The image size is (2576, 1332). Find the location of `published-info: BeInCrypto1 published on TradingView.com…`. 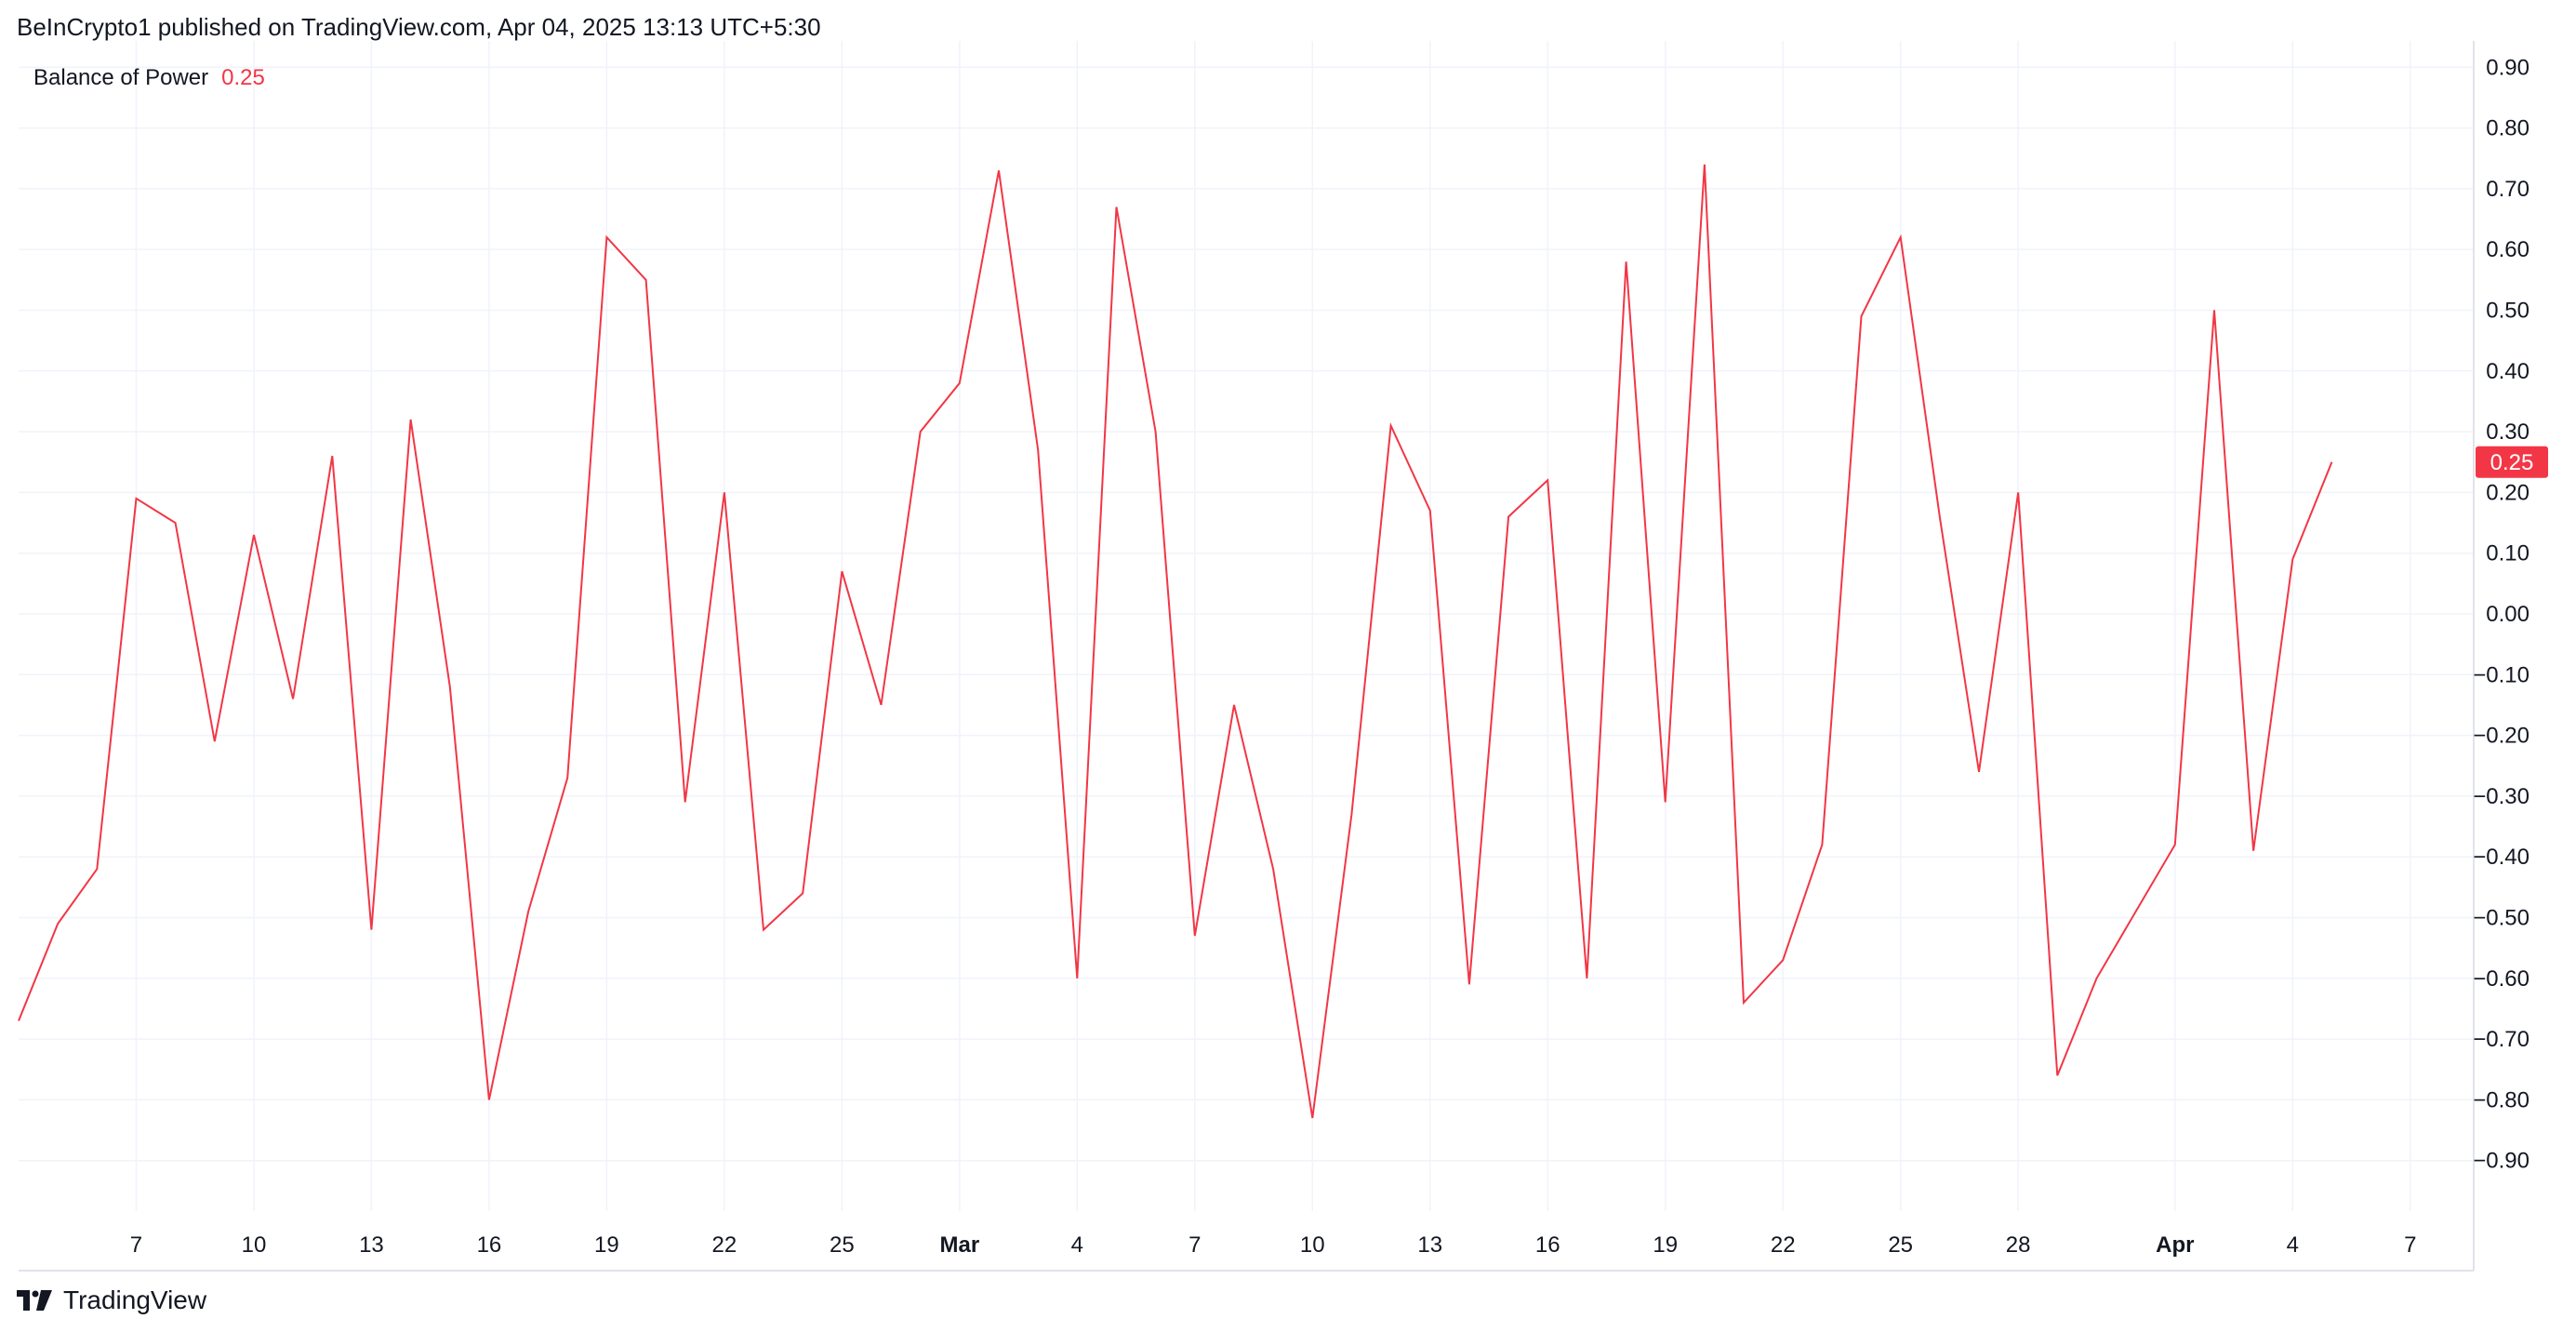

published-info: BeInCrypto1 published on TradingView.com… is located at coordinates (419, 27).